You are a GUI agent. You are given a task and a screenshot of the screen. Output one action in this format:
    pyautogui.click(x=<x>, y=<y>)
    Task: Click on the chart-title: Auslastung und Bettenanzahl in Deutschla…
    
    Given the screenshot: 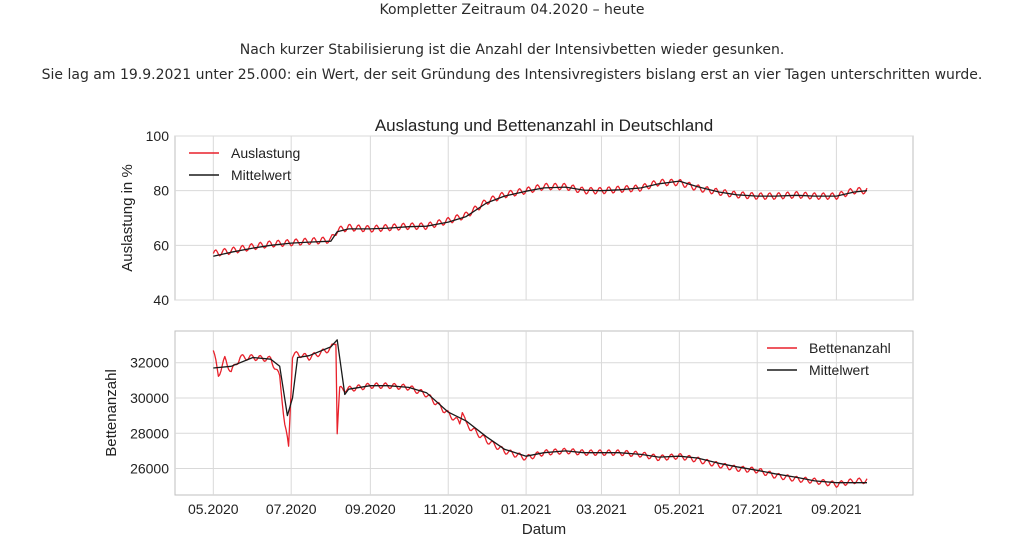 What is the action you would take?
    pyautogui.click(x=544, y=125)
    